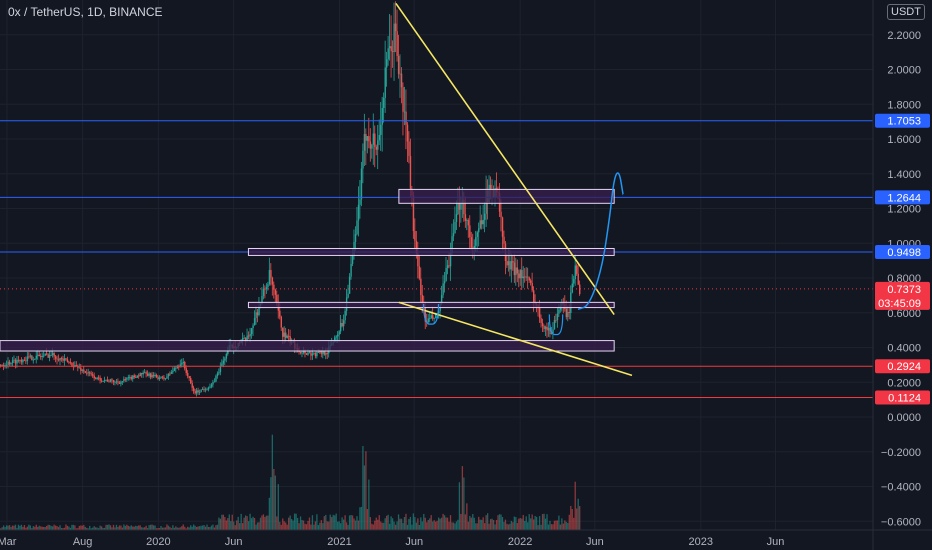  What do you see at coordinates (904, 314) in the screenshot?
I see `y-tick-label: 0.6000` at bounding box center [904, 314].